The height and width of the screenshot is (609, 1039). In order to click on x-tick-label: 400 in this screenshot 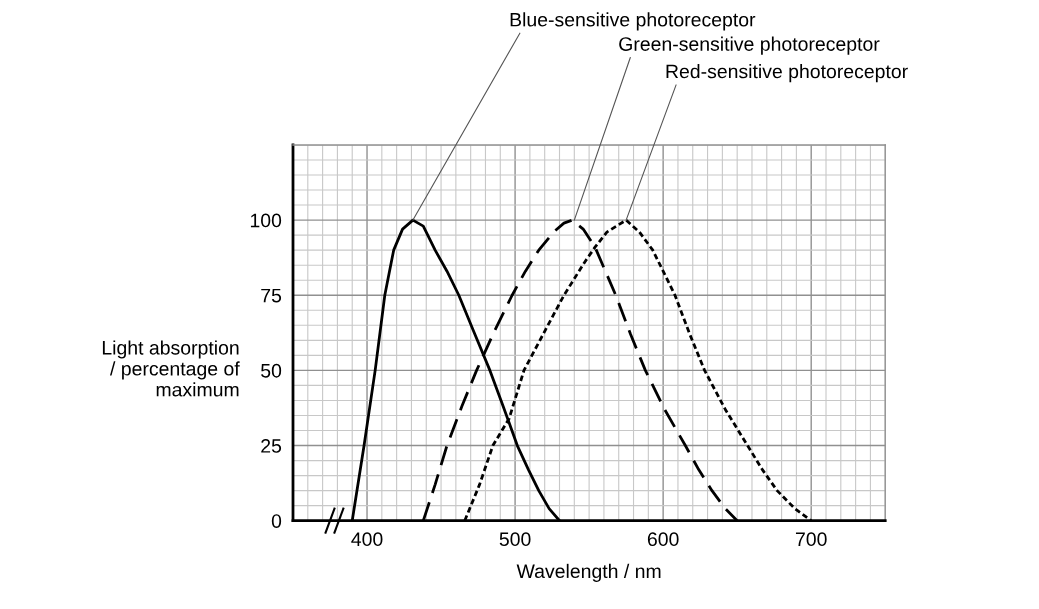, I will do `click(367, 539)`.